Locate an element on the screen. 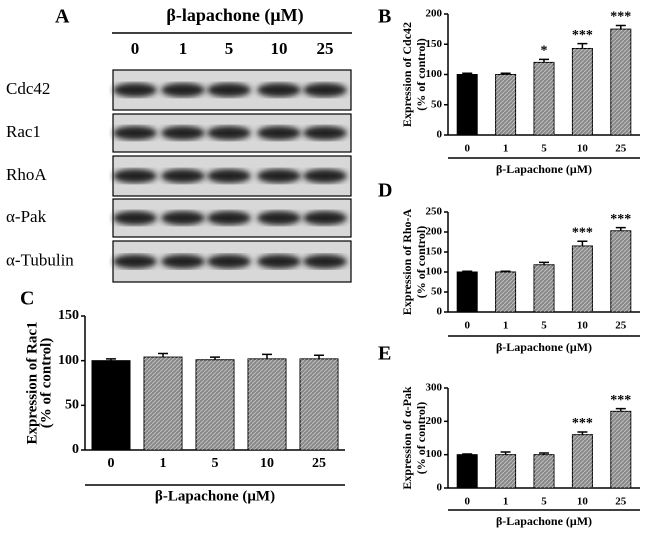  y-tick-label: 150 is located at coordinates (434, 252).